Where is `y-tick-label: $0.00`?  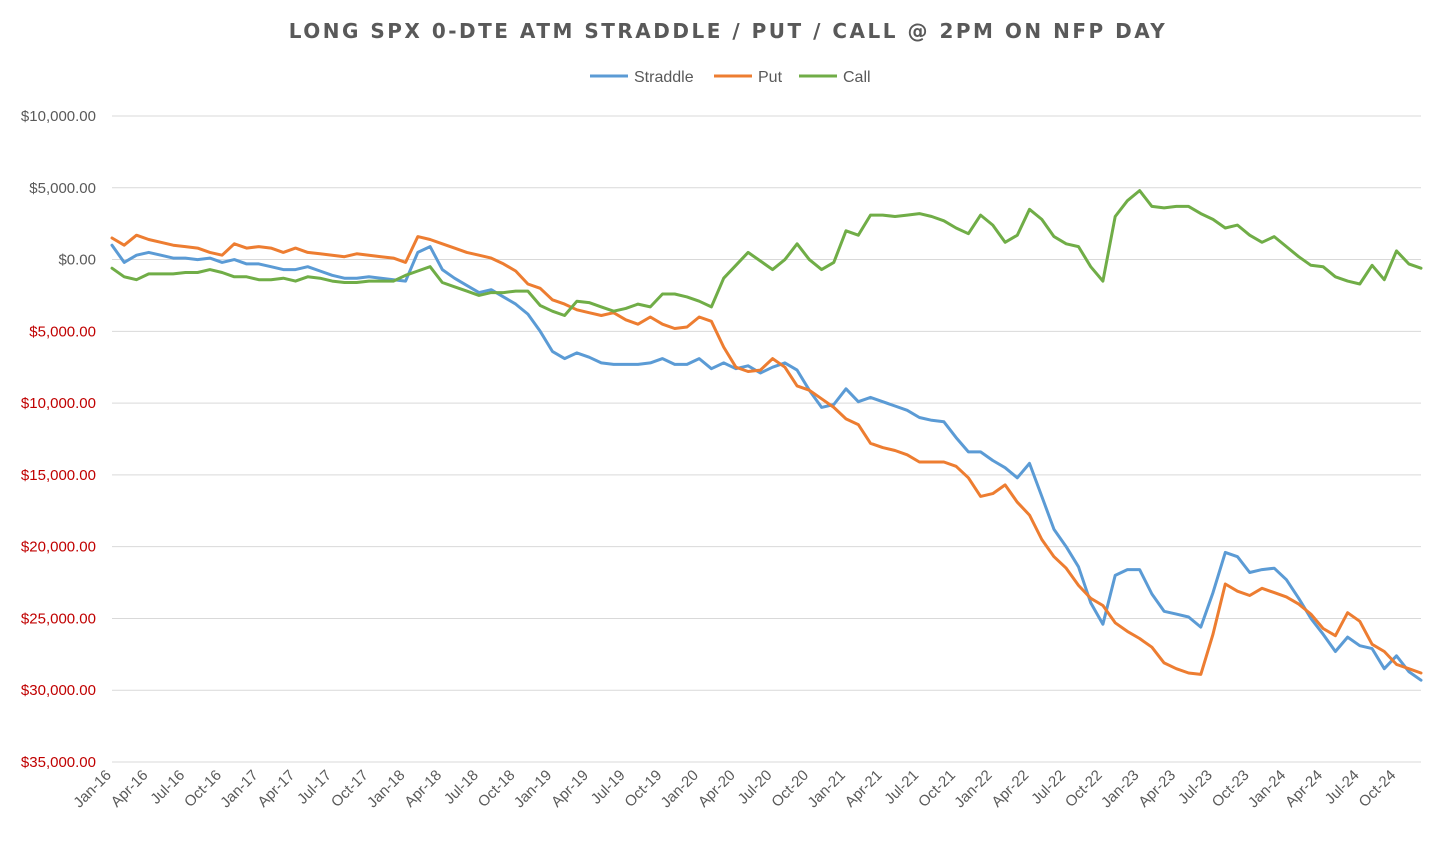
y-tick-label: $0.00 is located at coordinates (77, 260).